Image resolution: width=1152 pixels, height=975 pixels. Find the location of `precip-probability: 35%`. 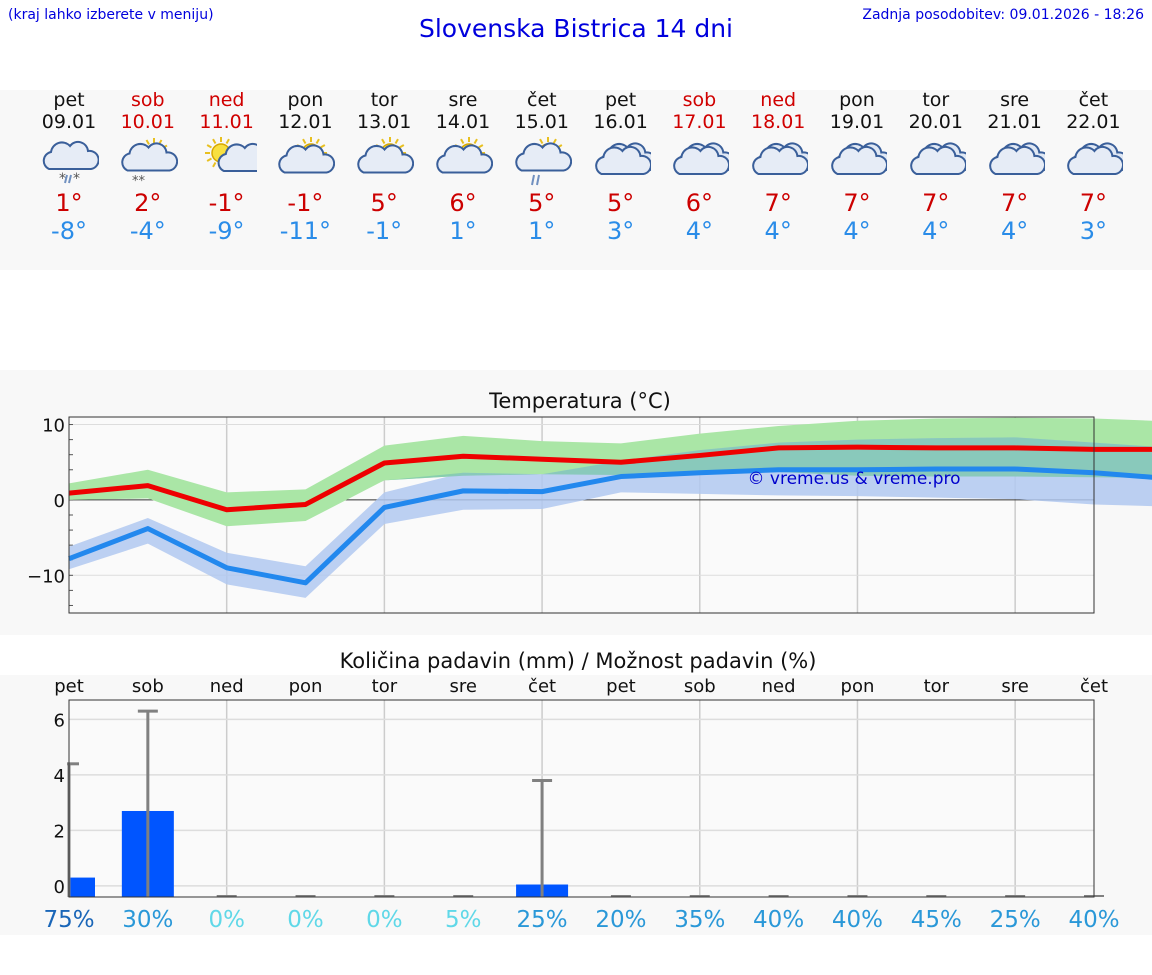

precip-probability: 35% is located at coordinates (699, 920).